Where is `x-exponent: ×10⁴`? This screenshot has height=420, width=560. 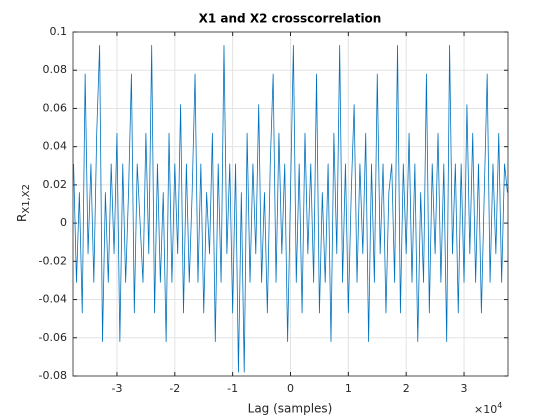 x-exponent: ×10⁴ is located at coordinates (488, 409).